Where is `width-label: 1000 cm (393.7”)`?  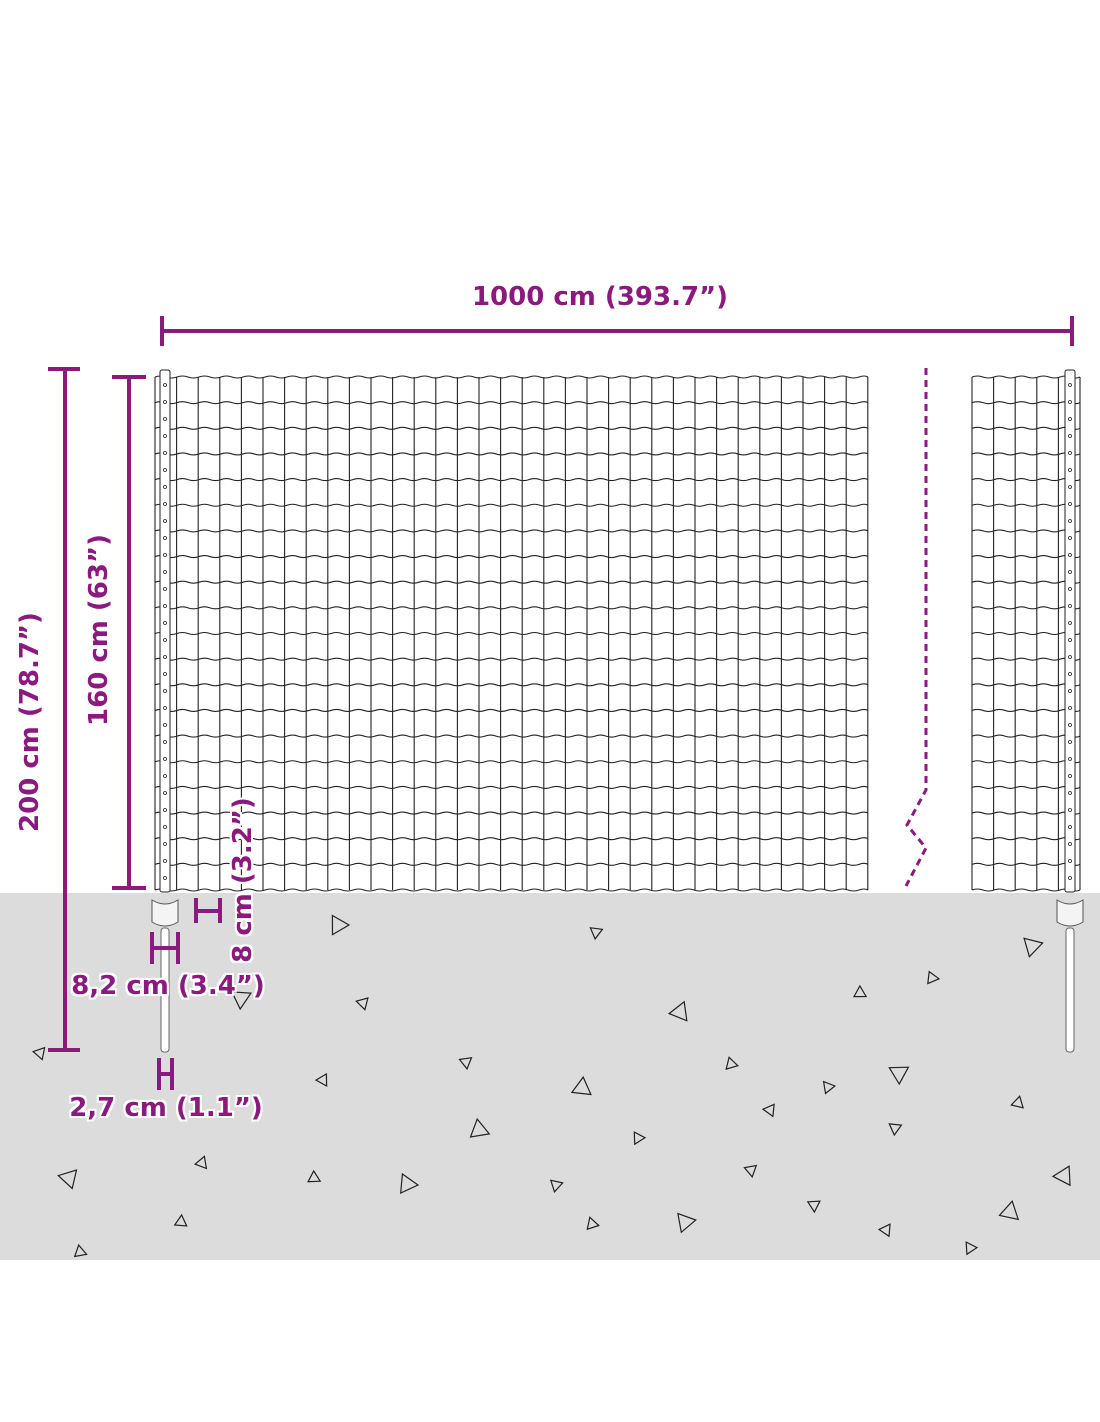 width-label: 1000 cm (393.7”) is located at coordinates (600, 297).